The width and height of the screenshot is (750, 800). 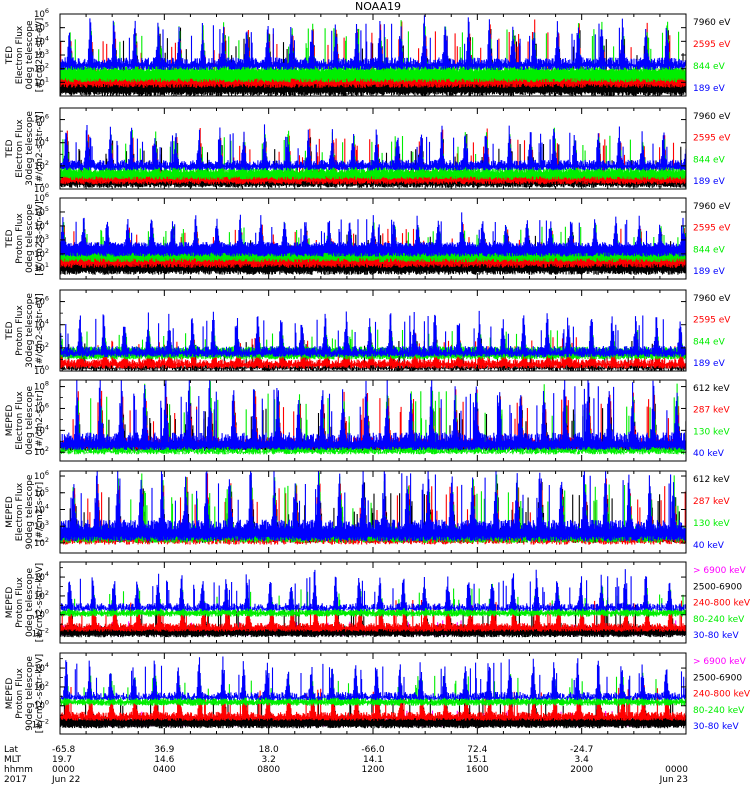 I want to click on axis-row-label: 2017, so click(x=15, y=780).